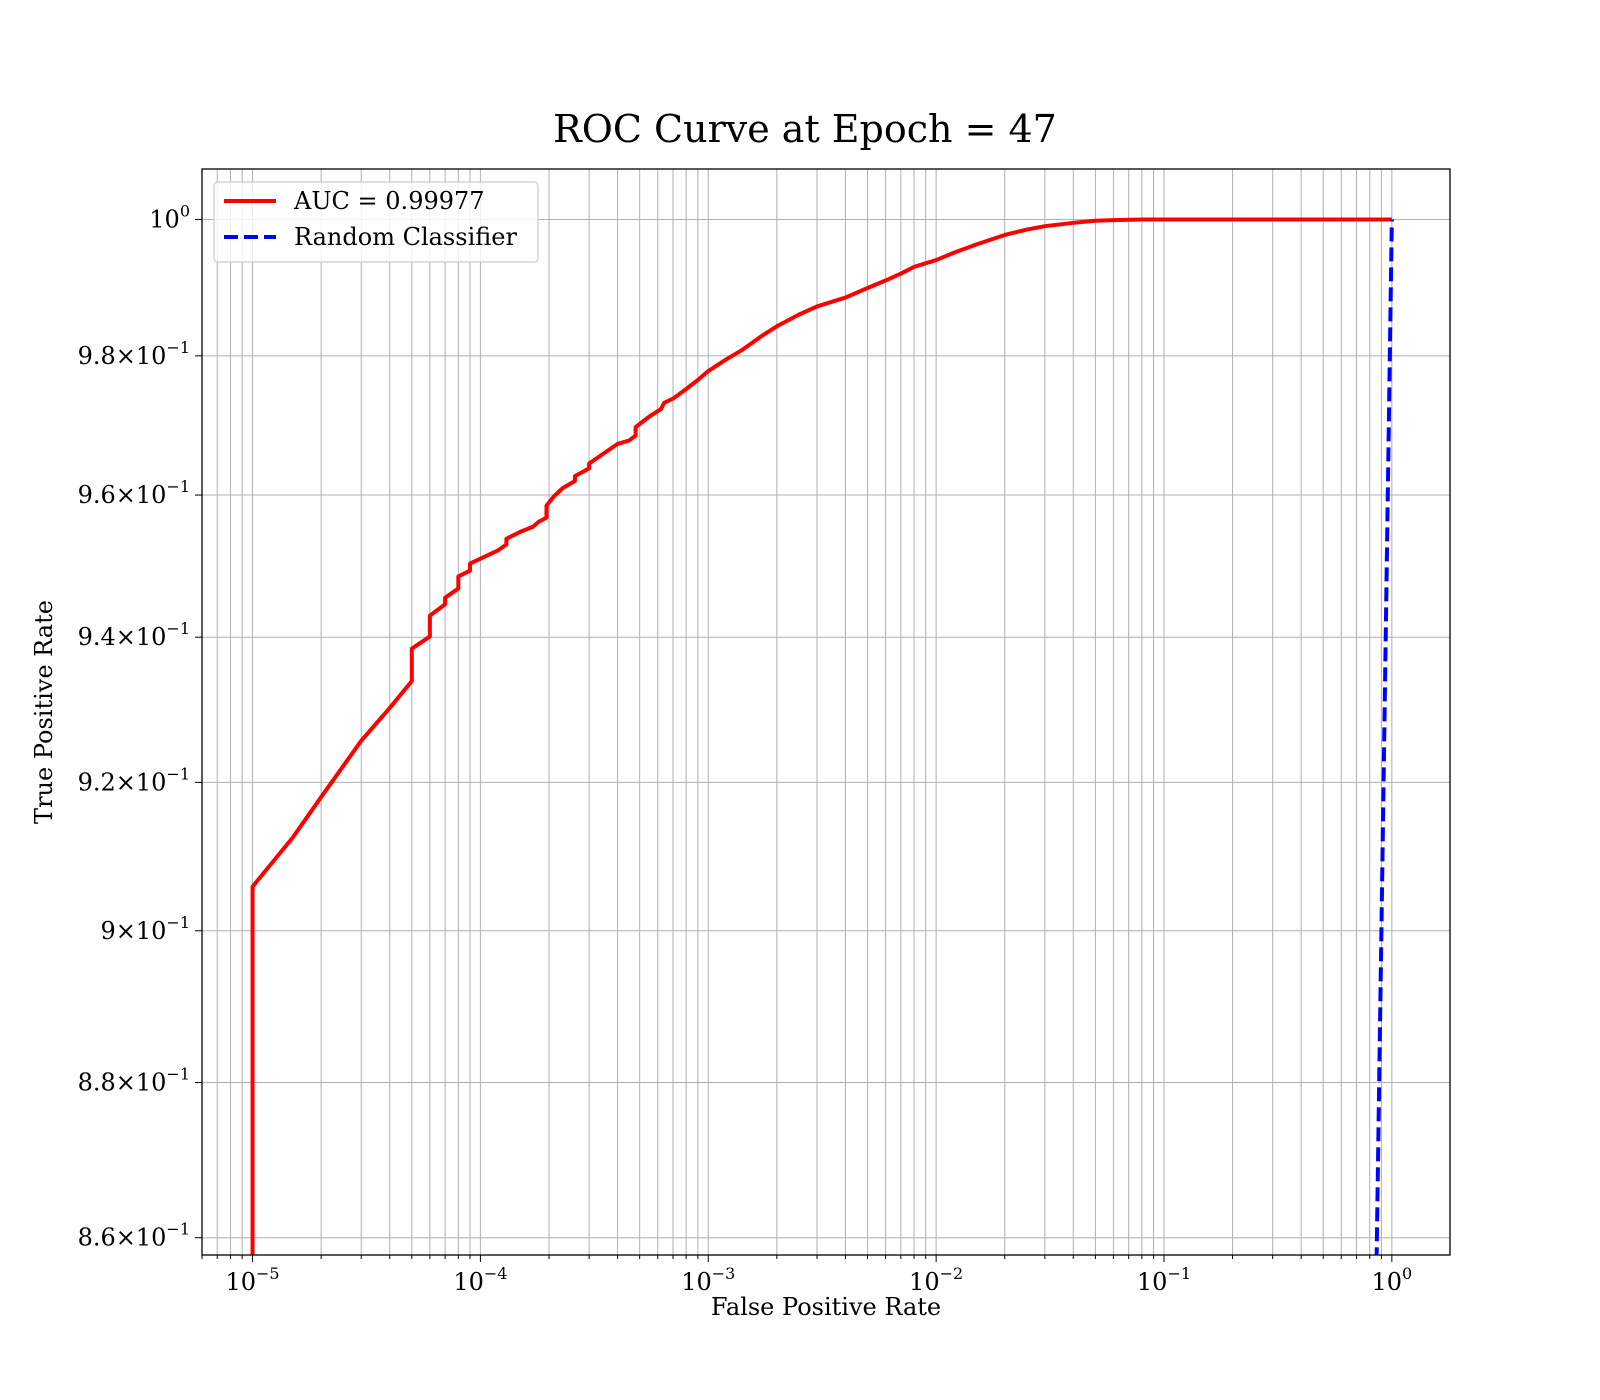 This screenshot has height=1400, width=1600. What do you see at coordinates (1164, 1280) in the screenshot?
I see `x-tick-label: 10⁻¹` at bounding box center [1164, 1280].